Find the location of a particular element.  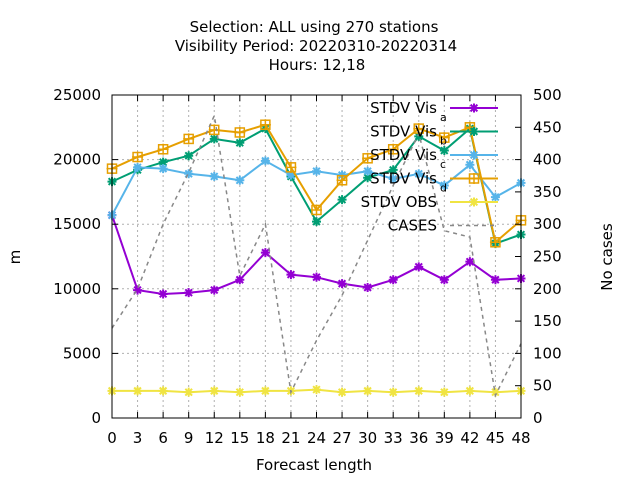

y2-tick-label: 50 is located at coordinates (542, 386).